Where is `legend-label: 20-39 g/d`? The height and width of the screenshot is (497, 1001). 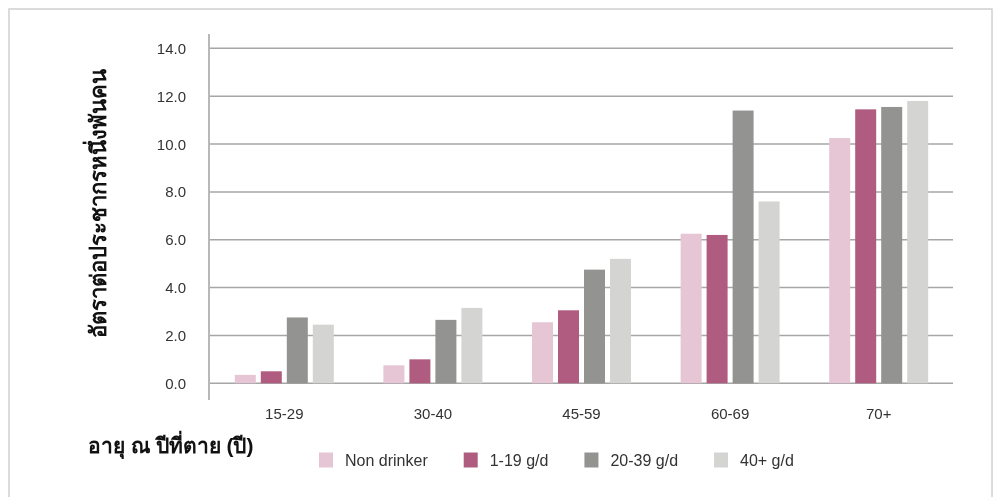
legend-label: 20-39 g/d is located at coordinates (644, 460).